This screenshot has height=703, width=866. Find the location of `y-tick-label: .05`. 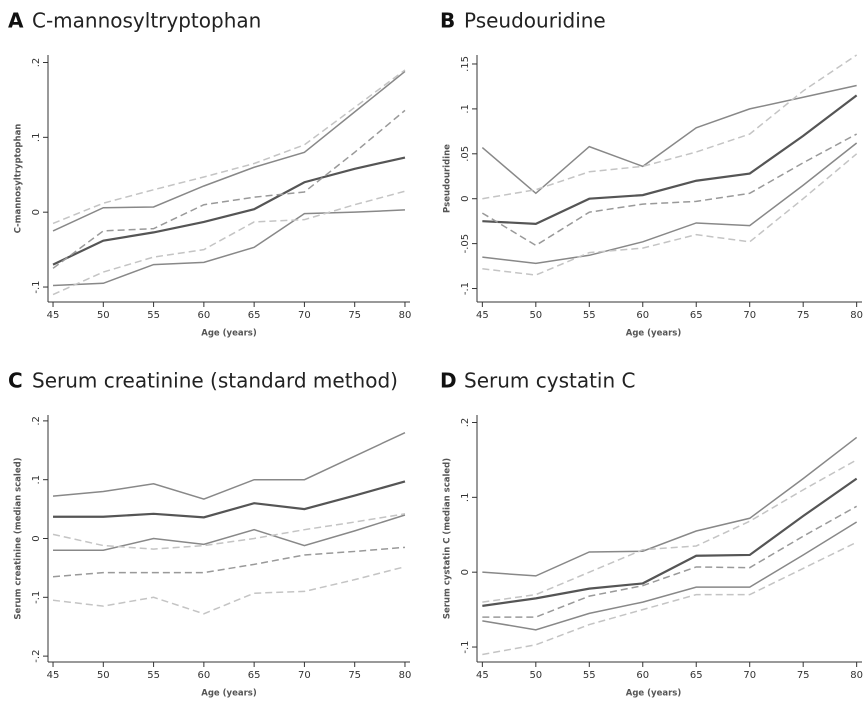

y-tick-label: .05 is located at coordinates (465, 154).